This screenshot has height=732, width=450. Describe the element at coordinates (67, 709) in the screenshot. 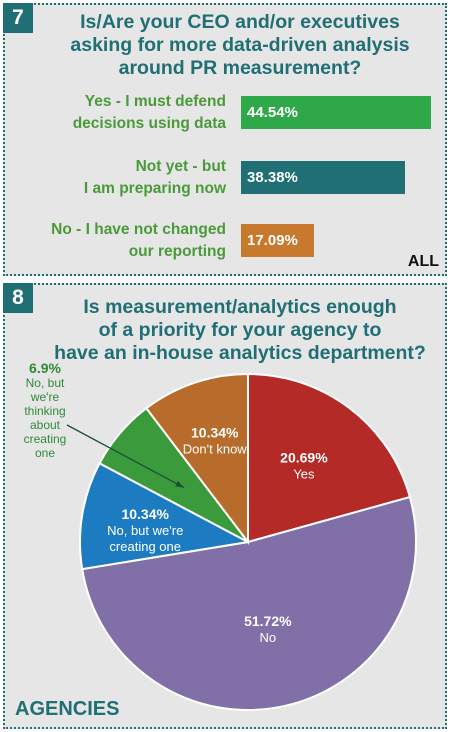

I see `group-label-agencies: AGENCIES` at that location.